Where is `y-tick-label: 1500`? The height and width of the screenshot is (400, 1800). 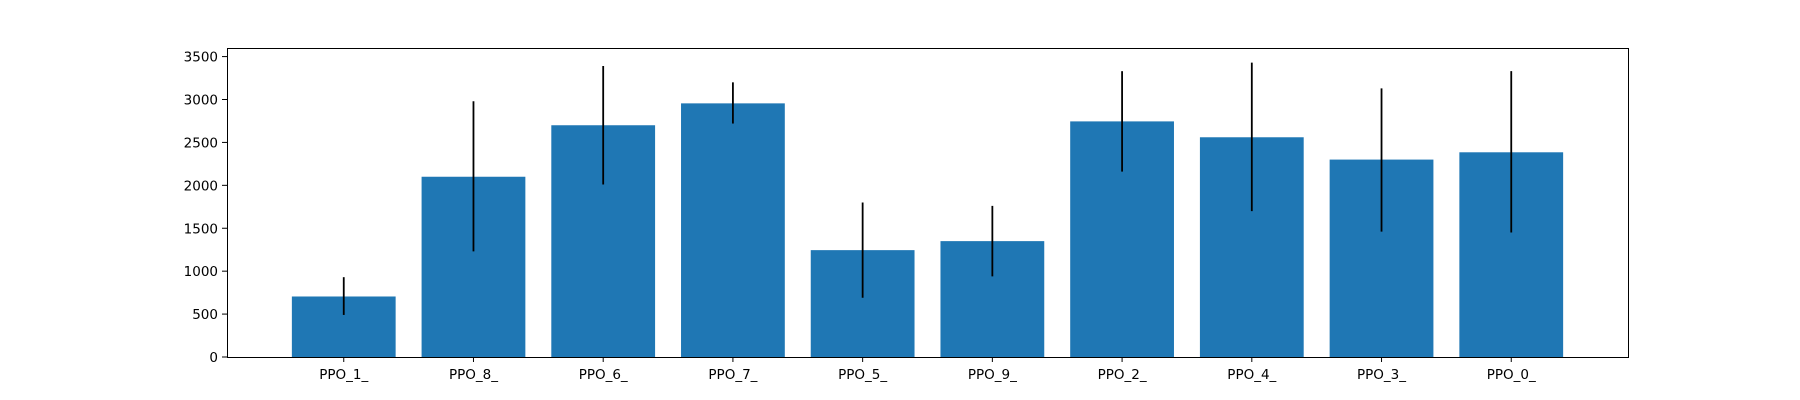
y-tick-label: 1500 is located at coordinates (201, 229).